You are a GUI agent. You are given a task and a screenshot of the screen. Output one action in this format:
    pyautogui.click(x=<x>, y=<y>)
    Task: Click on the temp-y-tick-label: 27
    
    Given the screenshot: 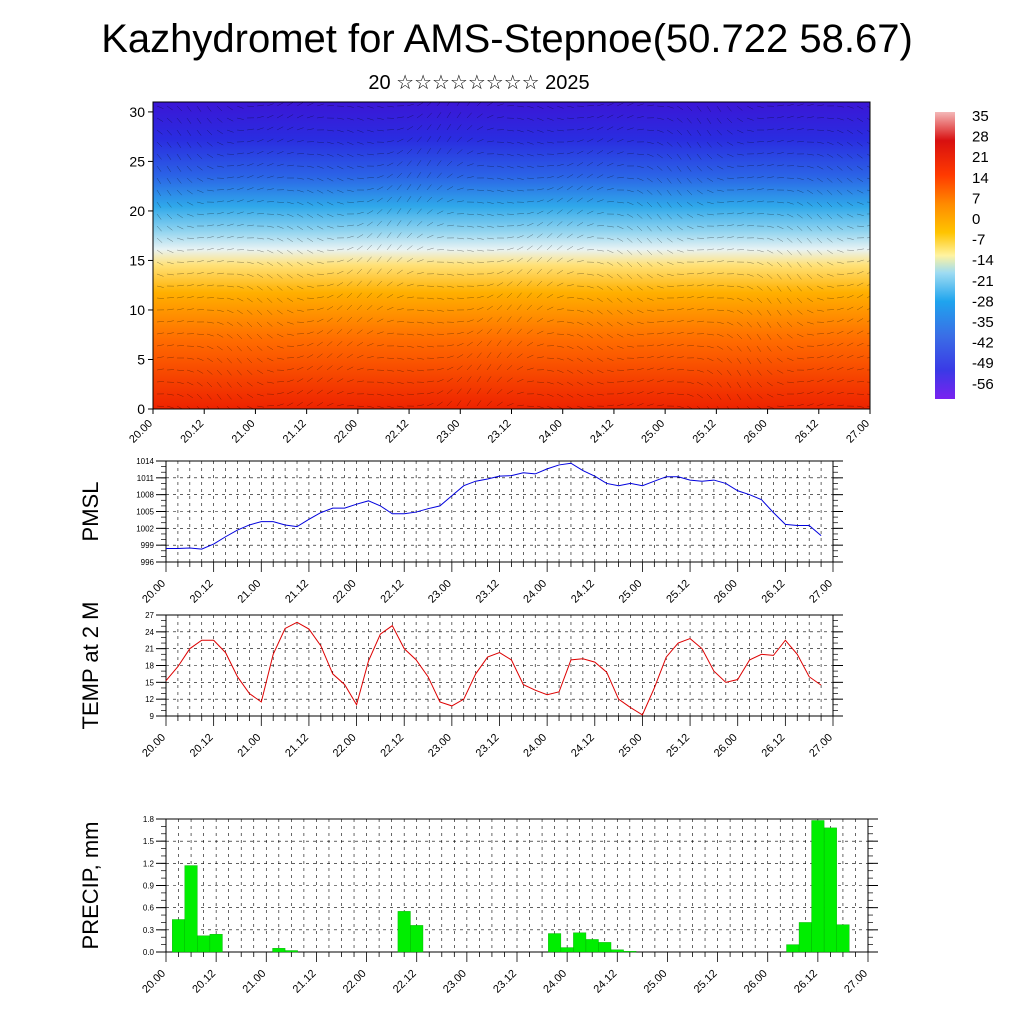 What is the action you would take?
    pyautogui.click(x=149, y=615)
    